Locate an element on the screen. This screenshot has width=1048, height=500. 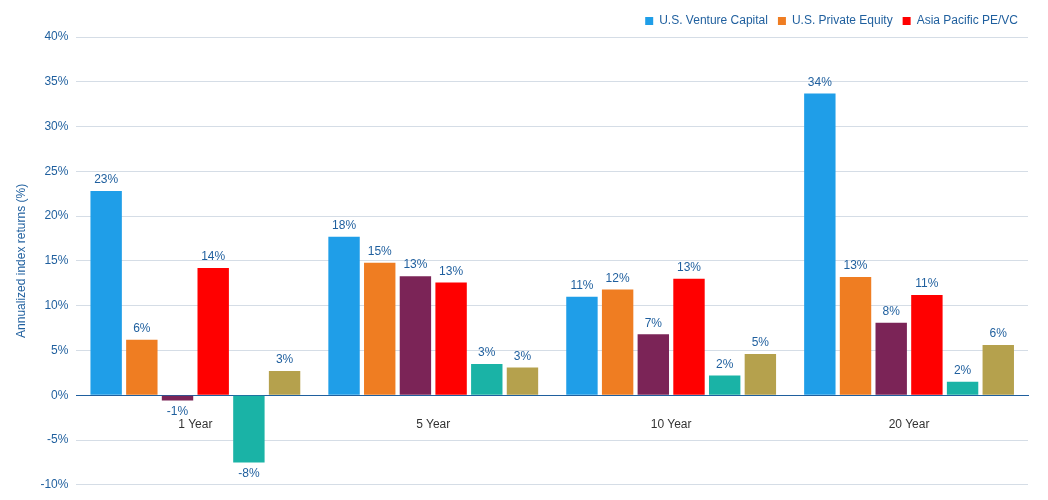
y-tick-label: 25% is located at coordinates (56, 170).